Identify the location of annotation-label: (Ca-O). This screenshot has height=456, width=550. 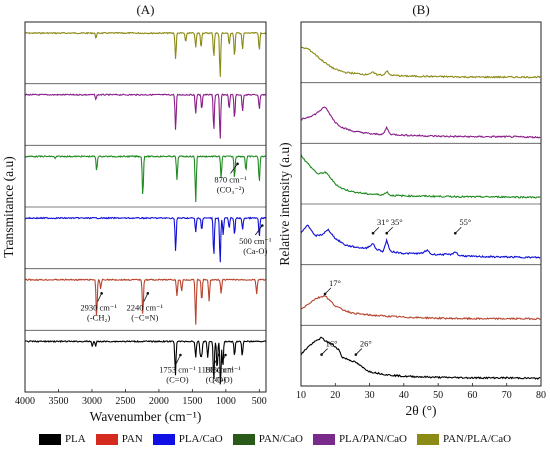
(255, 251).